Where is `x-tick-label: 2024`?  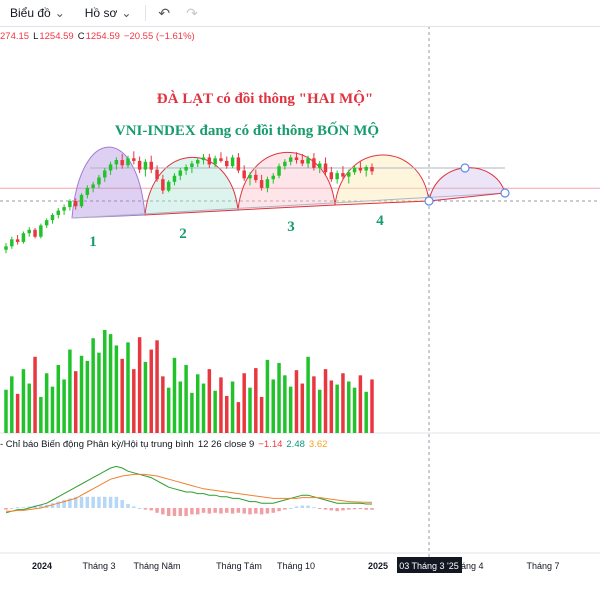
x-tick-label: 2024 is located at coordinates (42, 566).